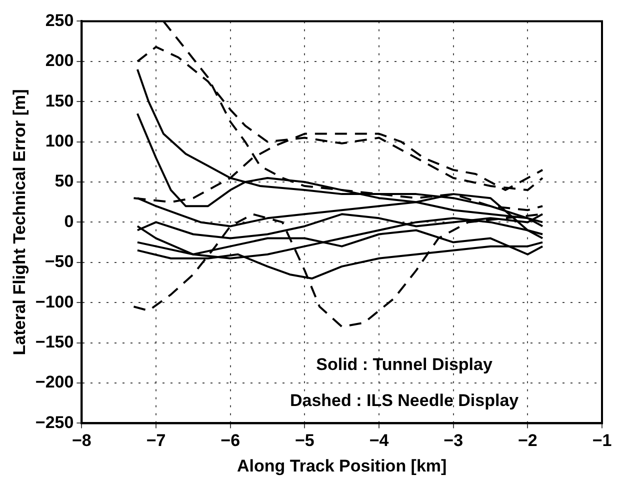  I want to click on x-tick-label: −1, so click(602, 440).